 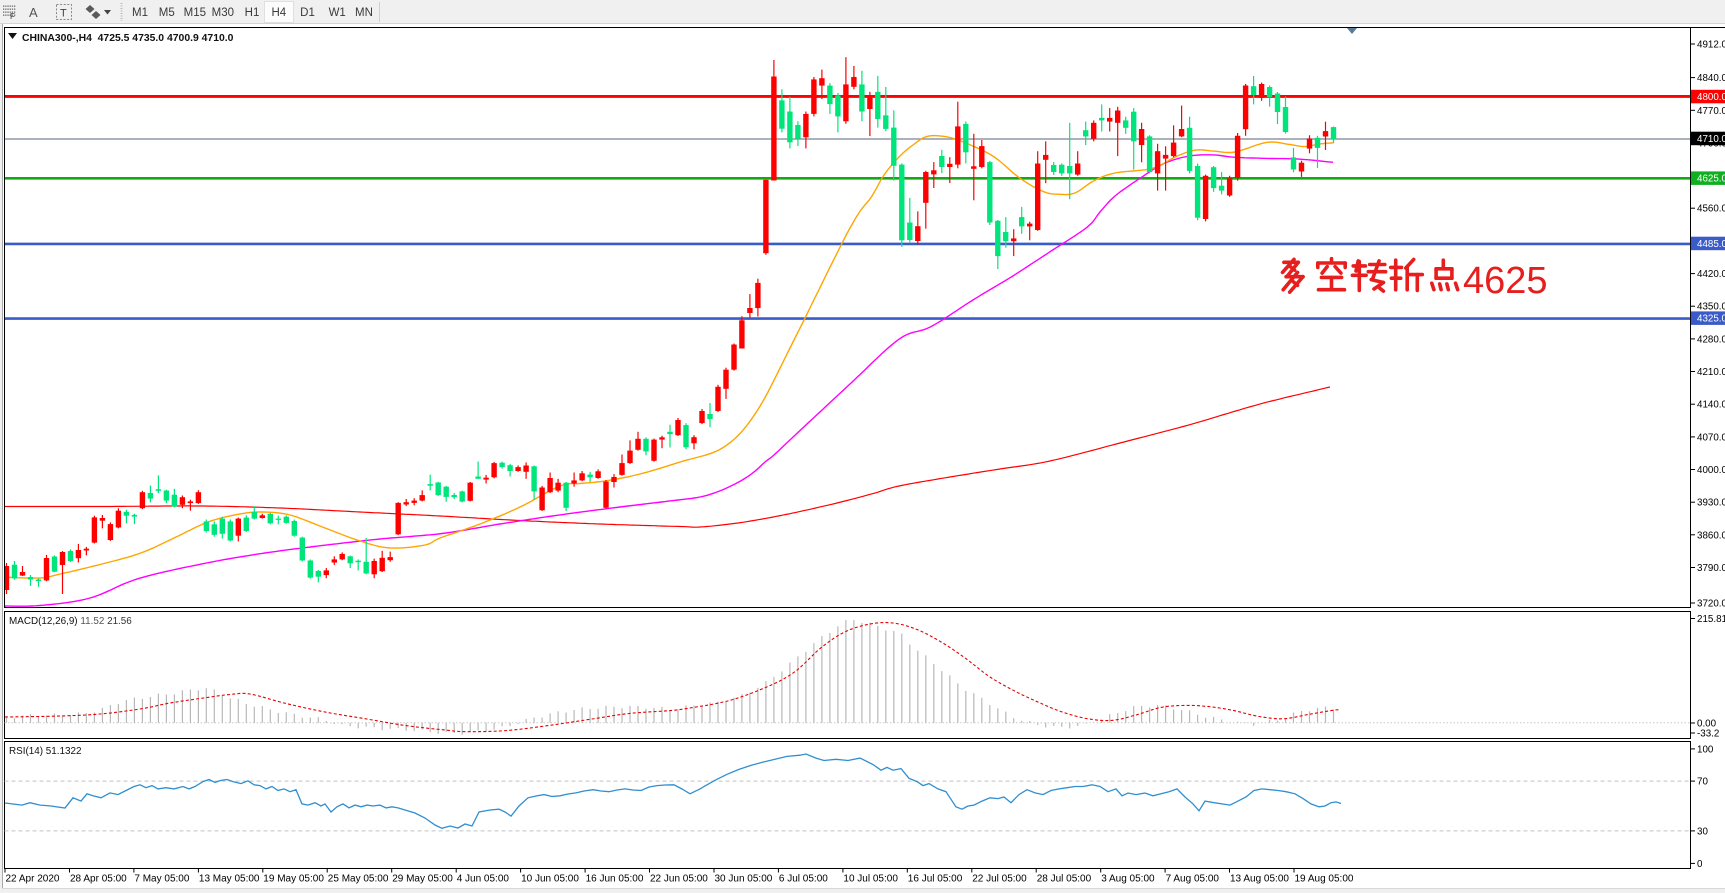 What do you see at coordinates (422, 879) in the screenshot?
I see `svg-text: 29 May 05:00` at bounding box center [422, 879].